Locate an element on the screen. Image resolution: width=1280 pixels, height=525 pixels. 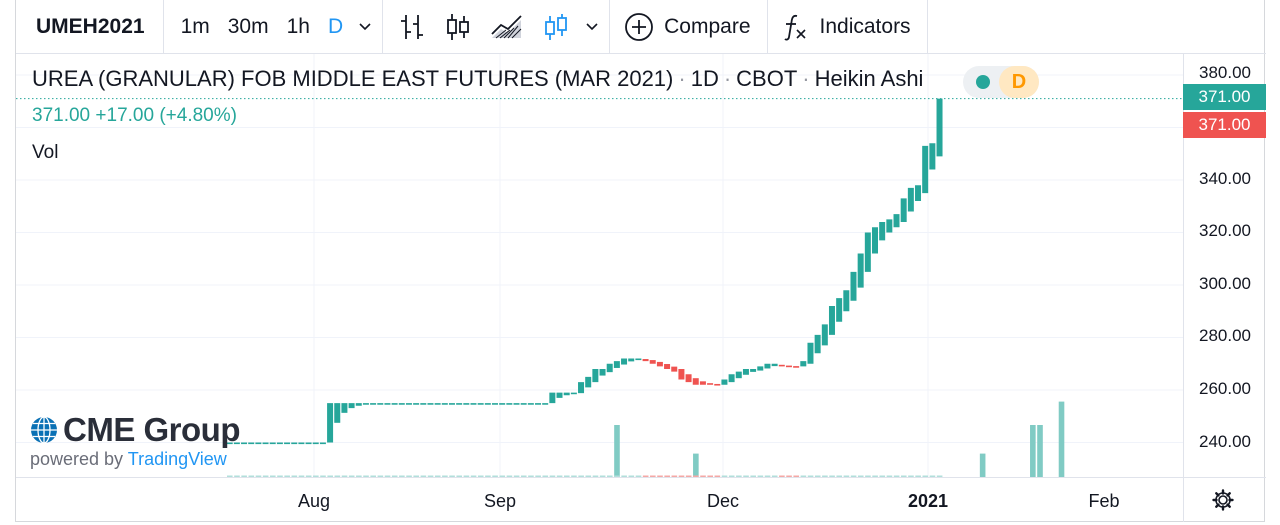
market-open-dot-icon is located at coordinates (983, 82).